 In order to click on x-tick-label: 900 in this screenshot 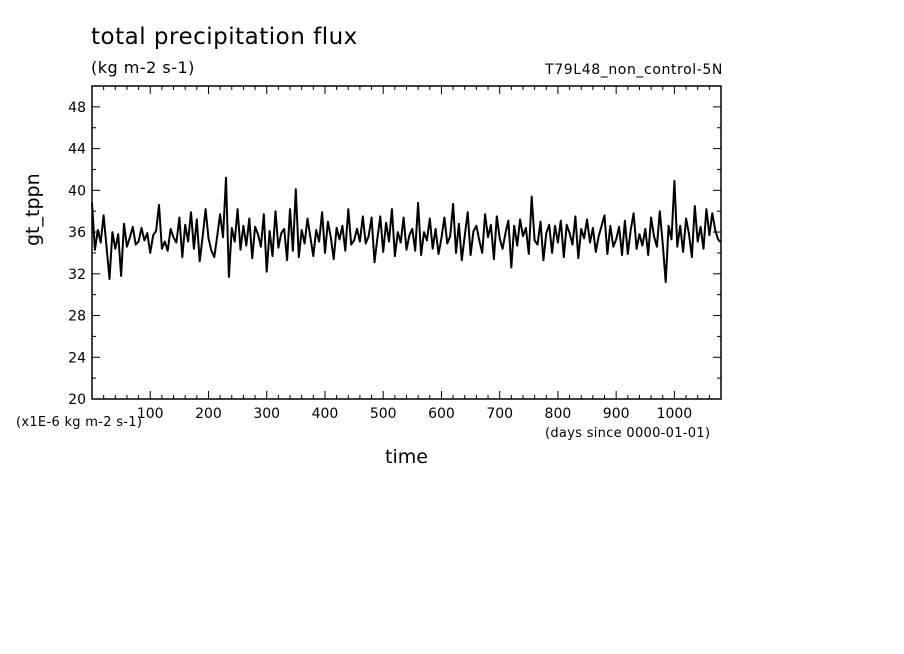, I will do `click(616, 414)`.